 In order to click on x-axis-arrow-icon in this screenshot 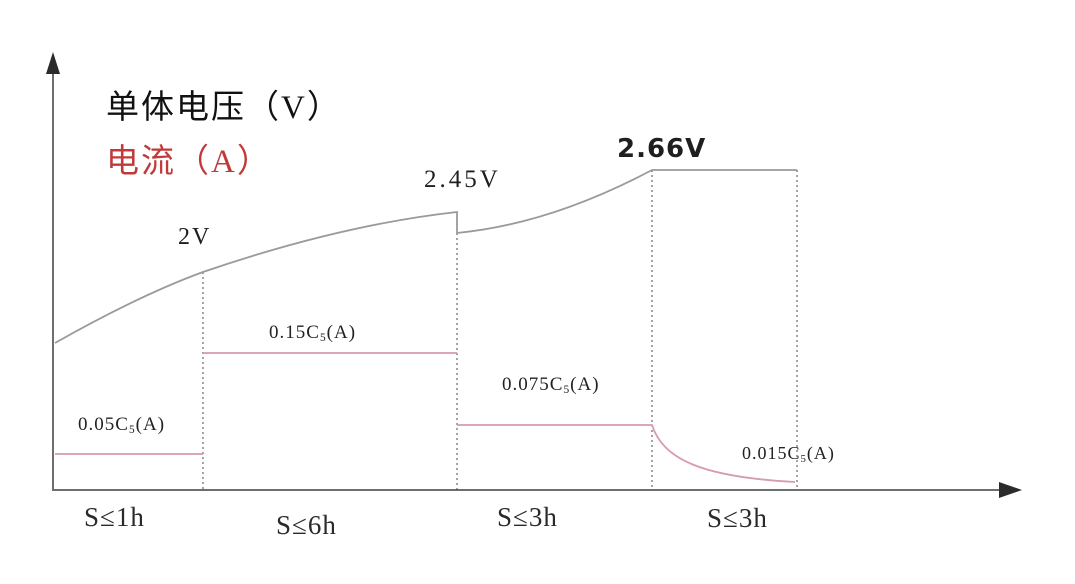, I will do `click(1010, 490)`.